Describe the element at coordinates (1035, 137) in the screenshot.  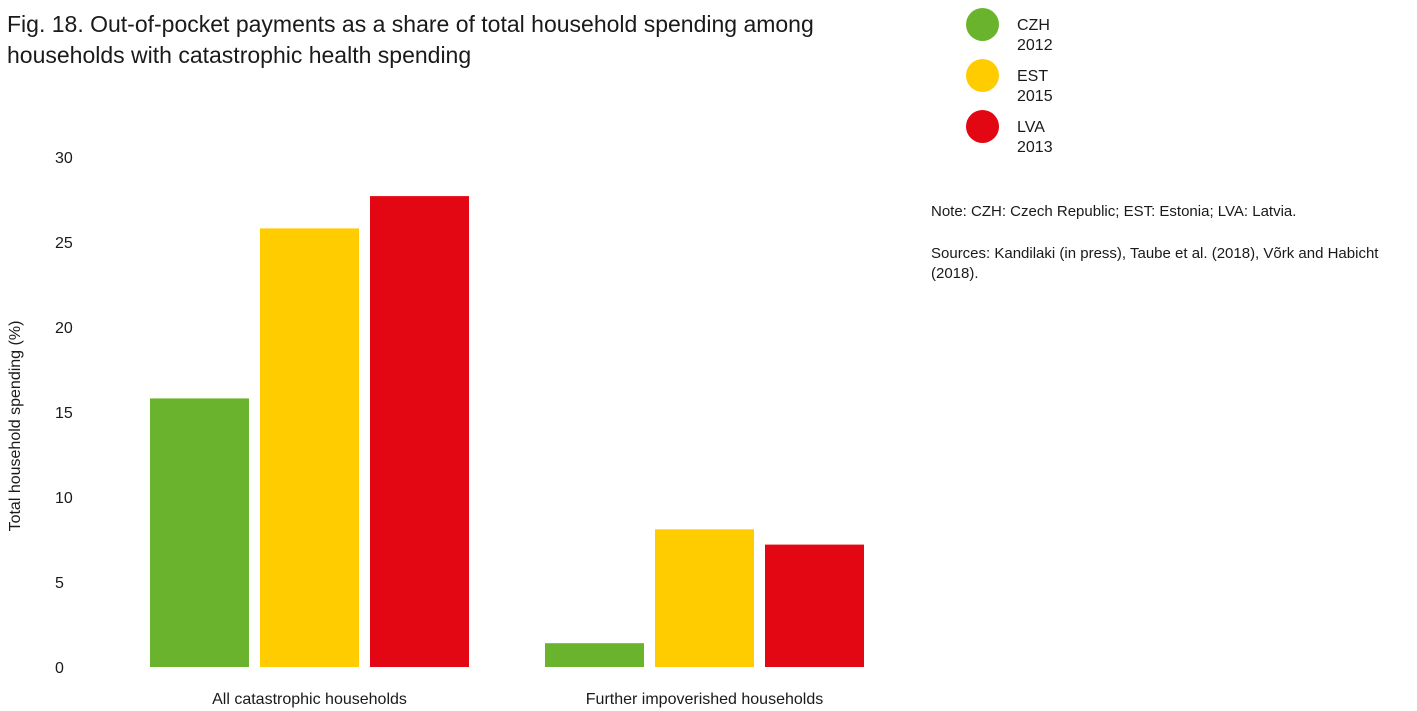
I see `legend-label-lva: LVA 2013` at that location.